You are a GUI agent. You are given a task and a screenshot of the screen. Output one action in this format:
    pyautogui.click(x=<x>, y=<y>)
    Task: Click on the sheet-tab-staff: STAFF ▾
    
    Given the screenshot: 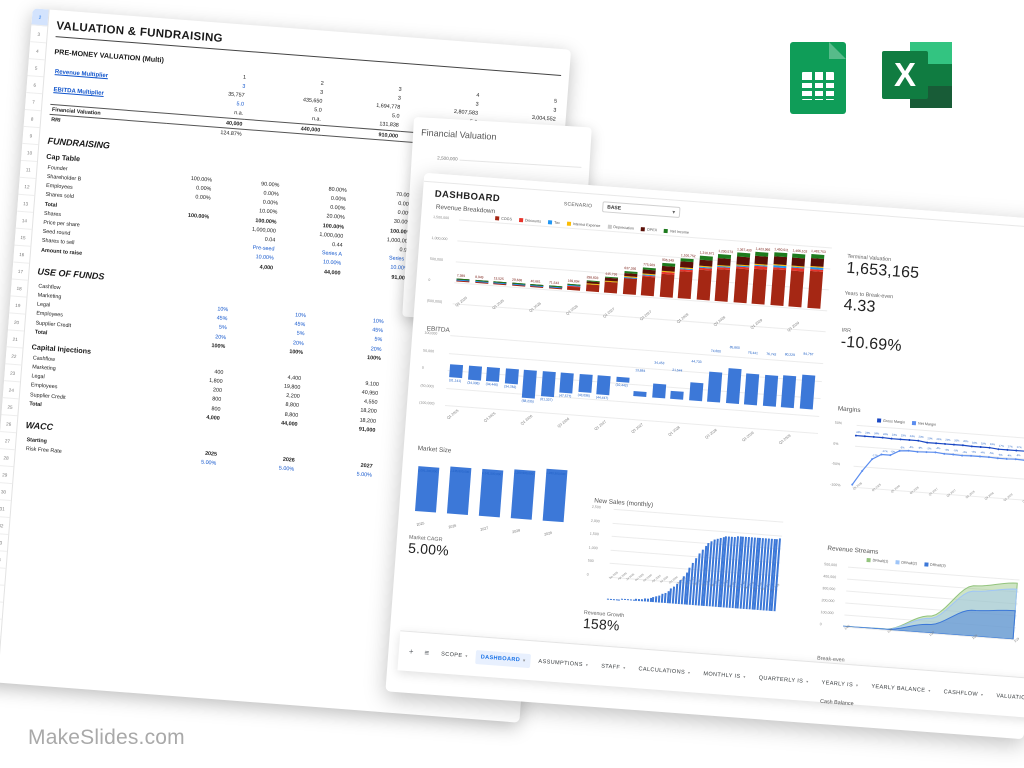 What is the action you would take?
    pyautogui.click(x=613, y=667)
    